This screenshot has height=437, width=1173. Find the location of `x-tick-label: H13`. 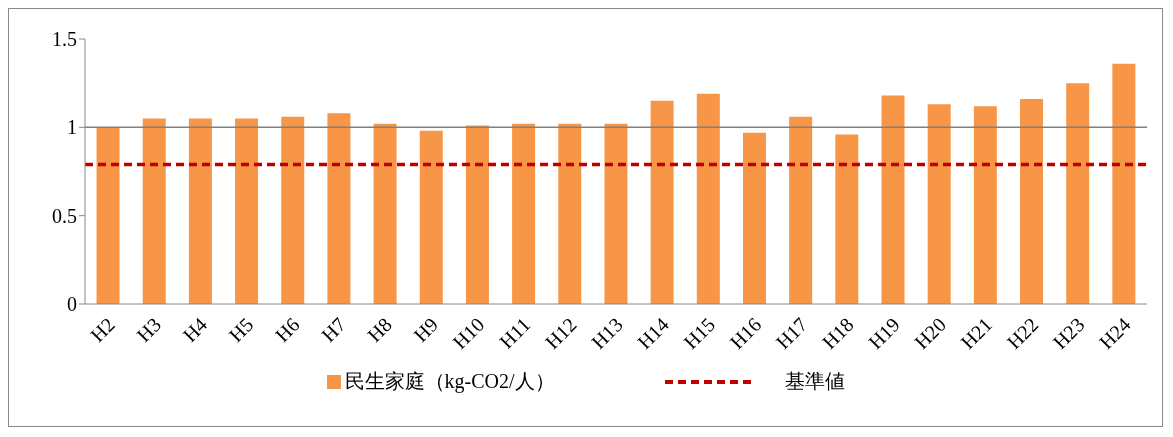

x-tick-label: H13 is located at coordinates (606, 333).